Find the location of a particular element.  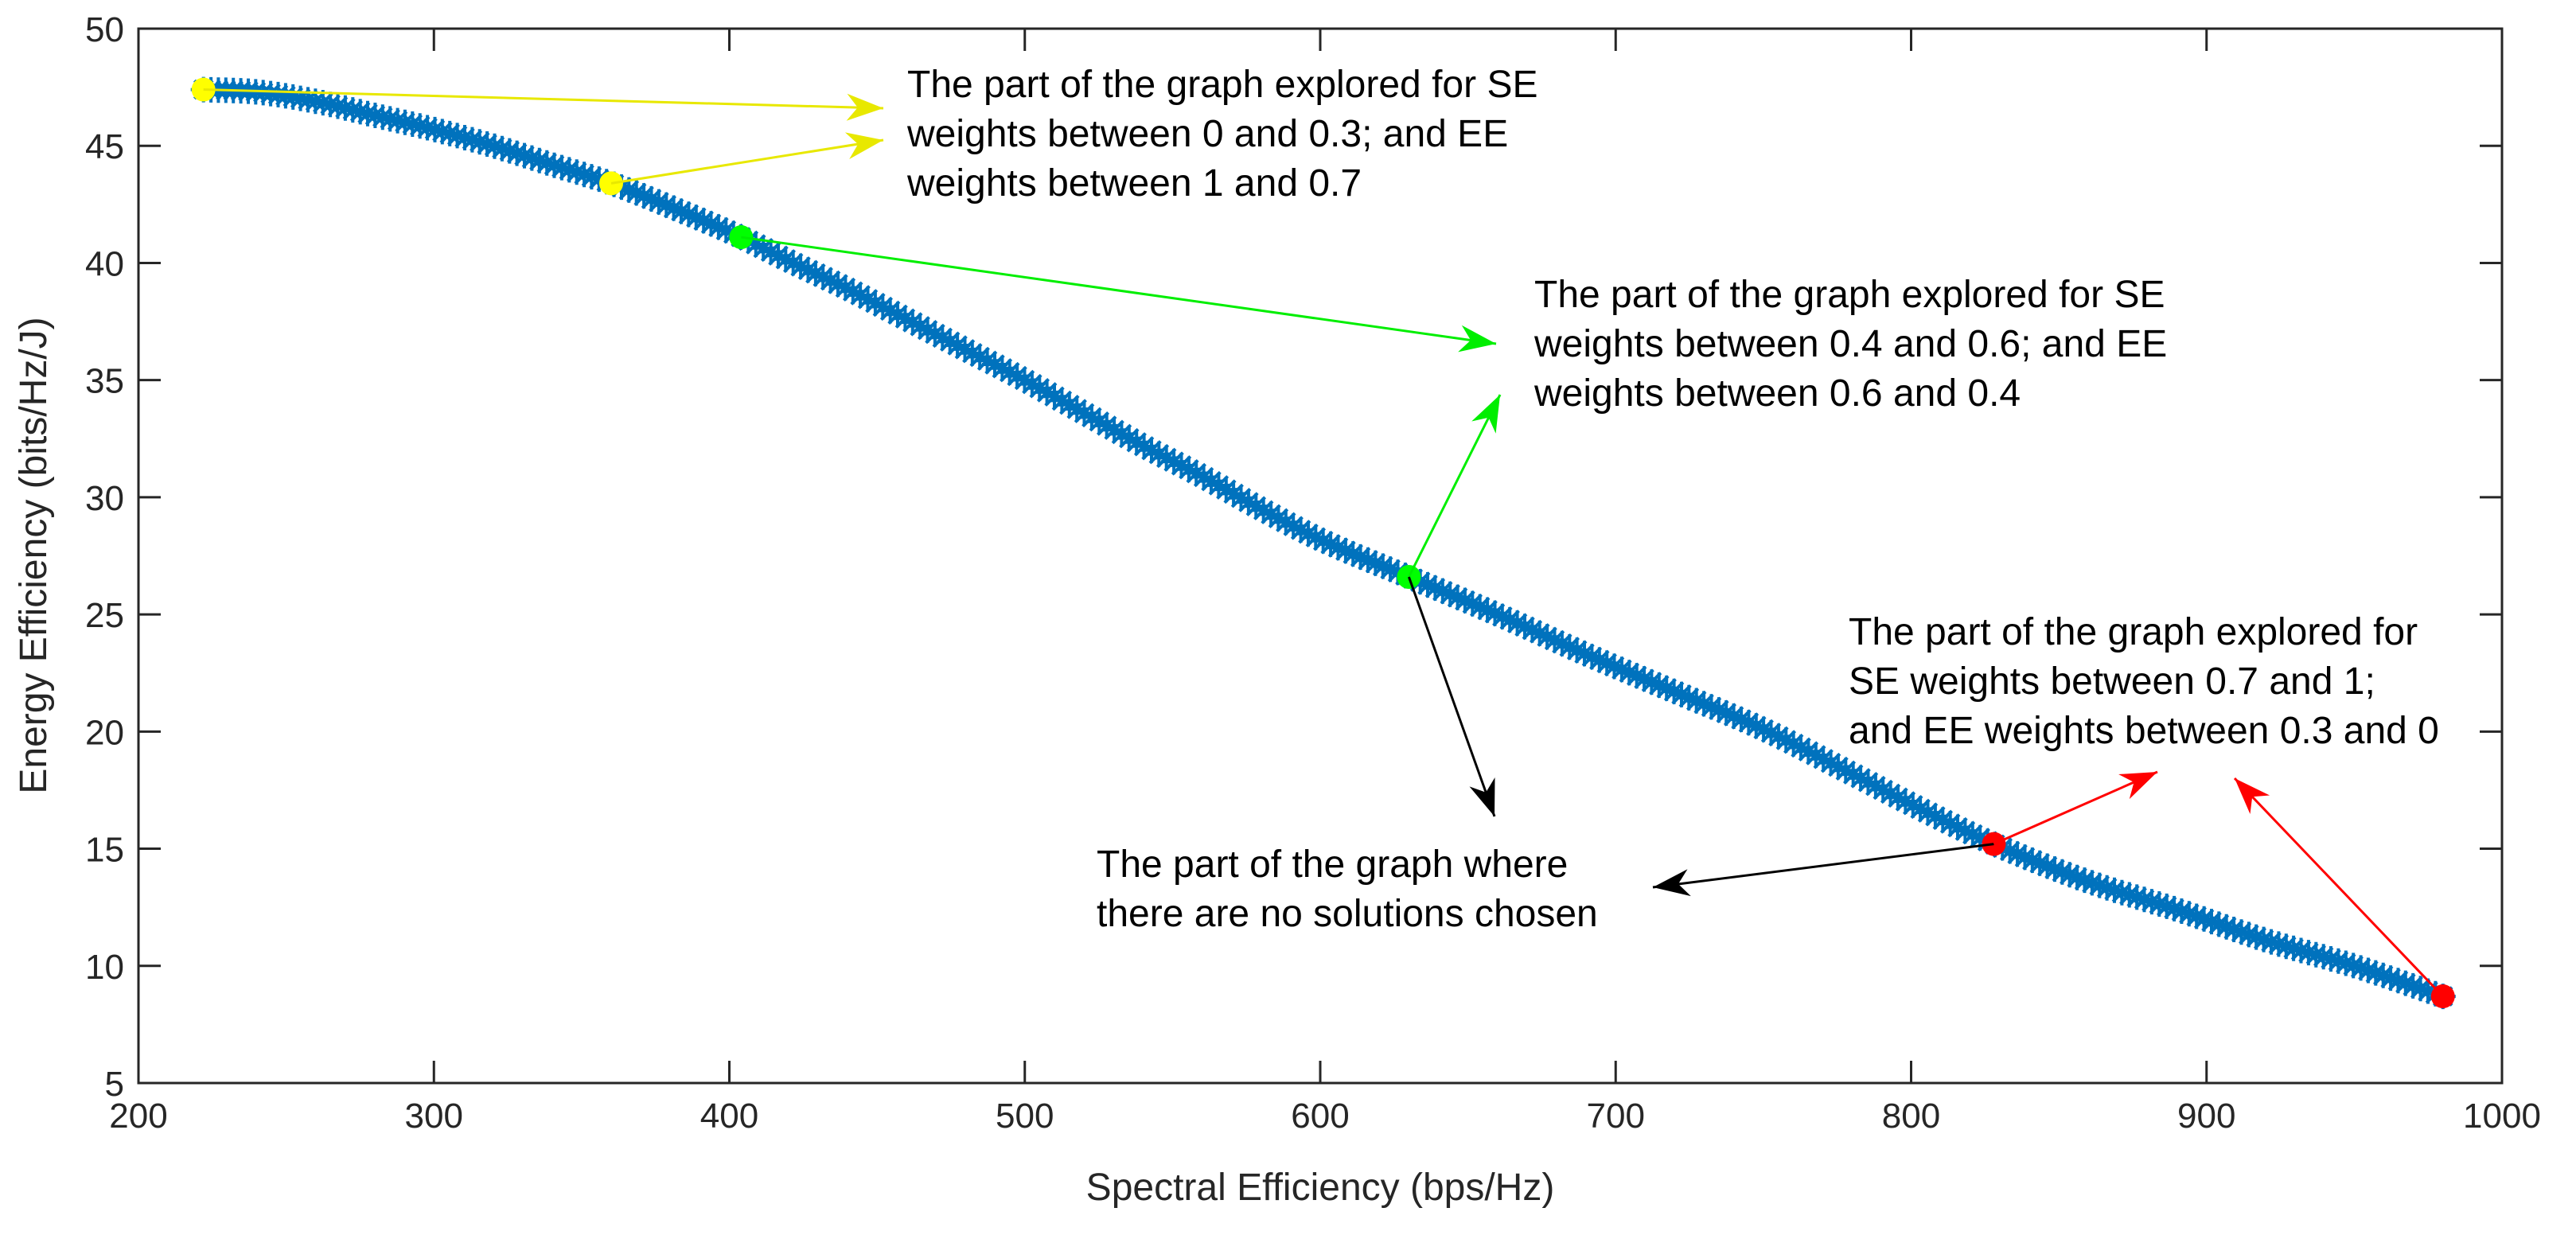

green-annotation-line: The part of the graph explored for SE is located at coordinates (1850, 295).